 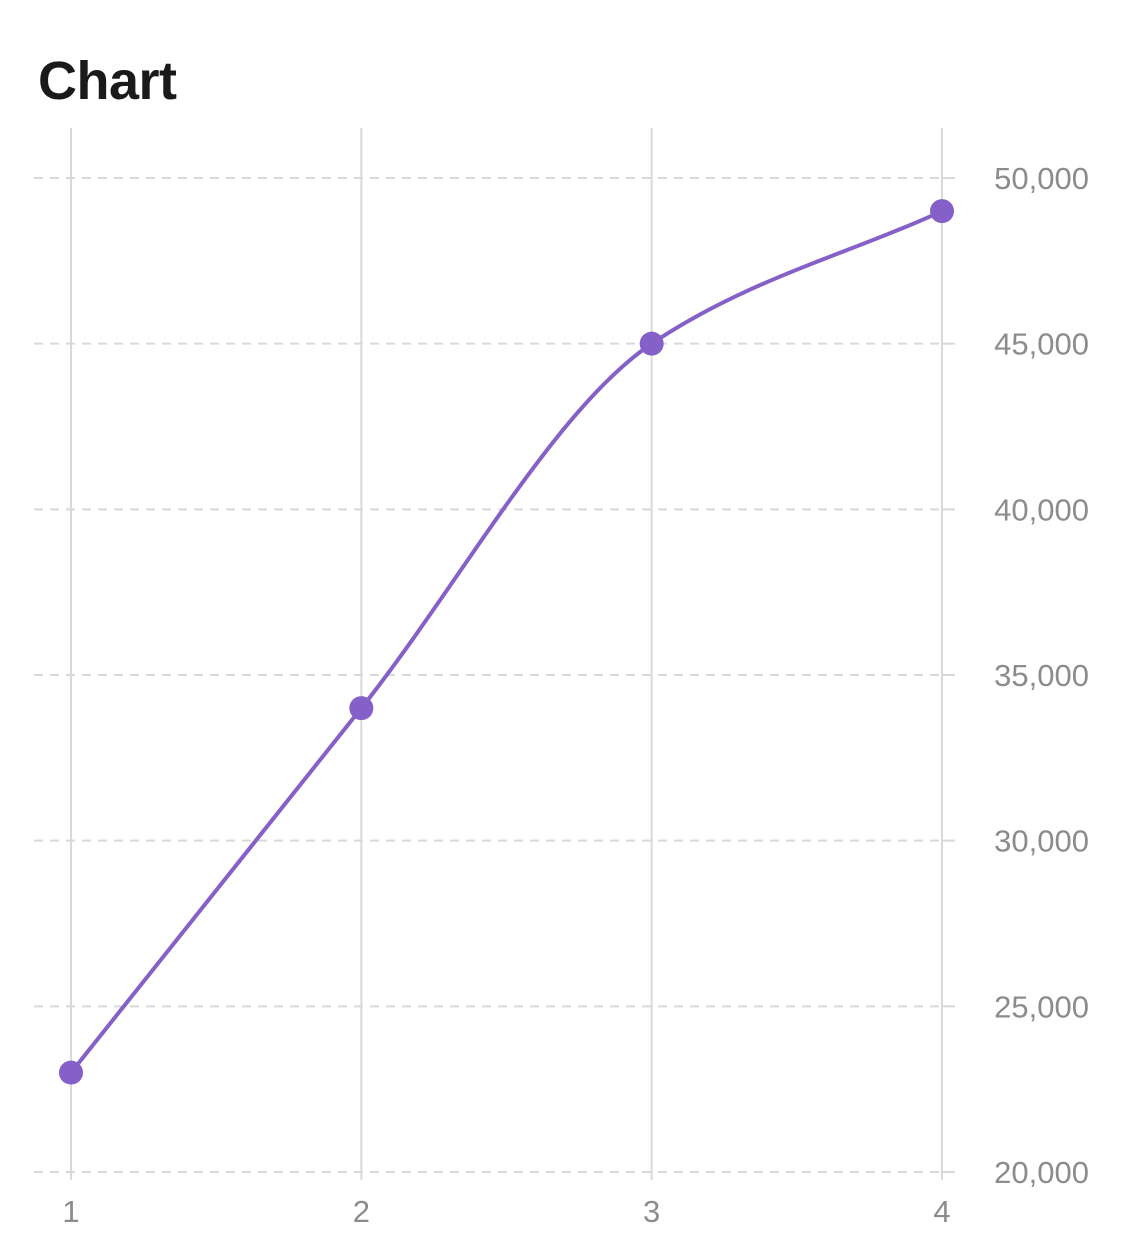 What do you see at coordinates (1041, 178) in the screenshot?
I see `y-tick-label: 50,000` at bounding box center [1041, 178].